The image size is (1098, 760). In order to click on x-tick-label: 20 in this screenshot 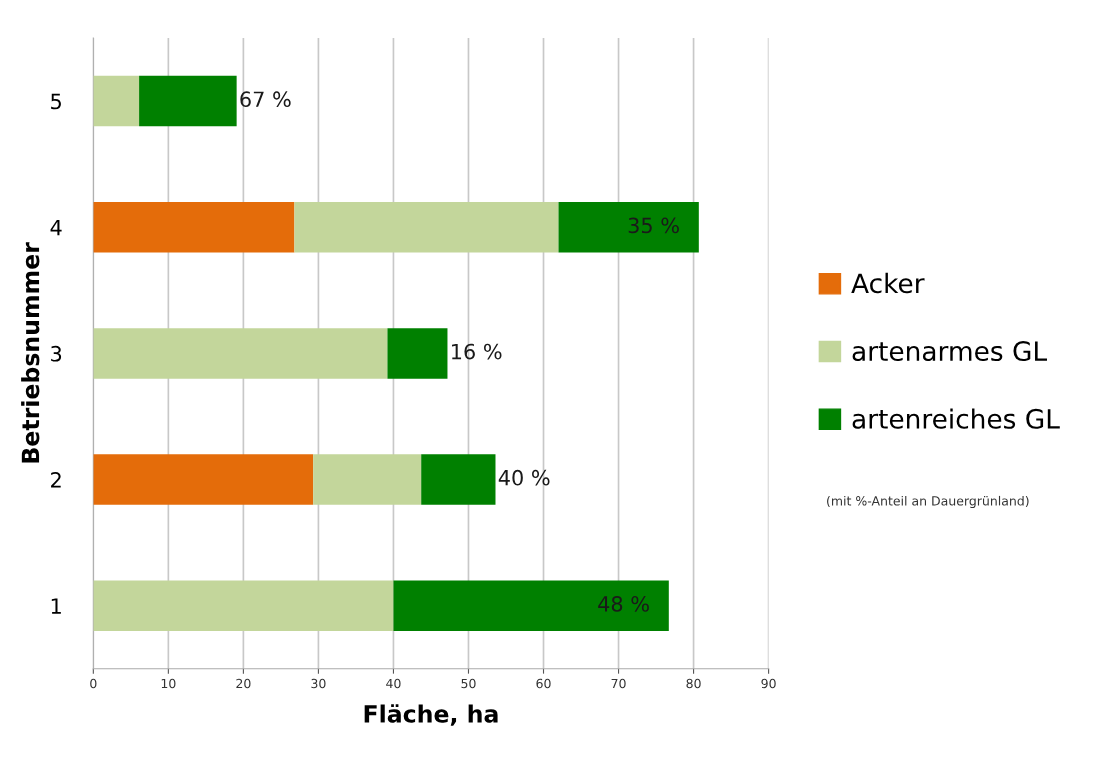, I will do `click(243, 683)`.